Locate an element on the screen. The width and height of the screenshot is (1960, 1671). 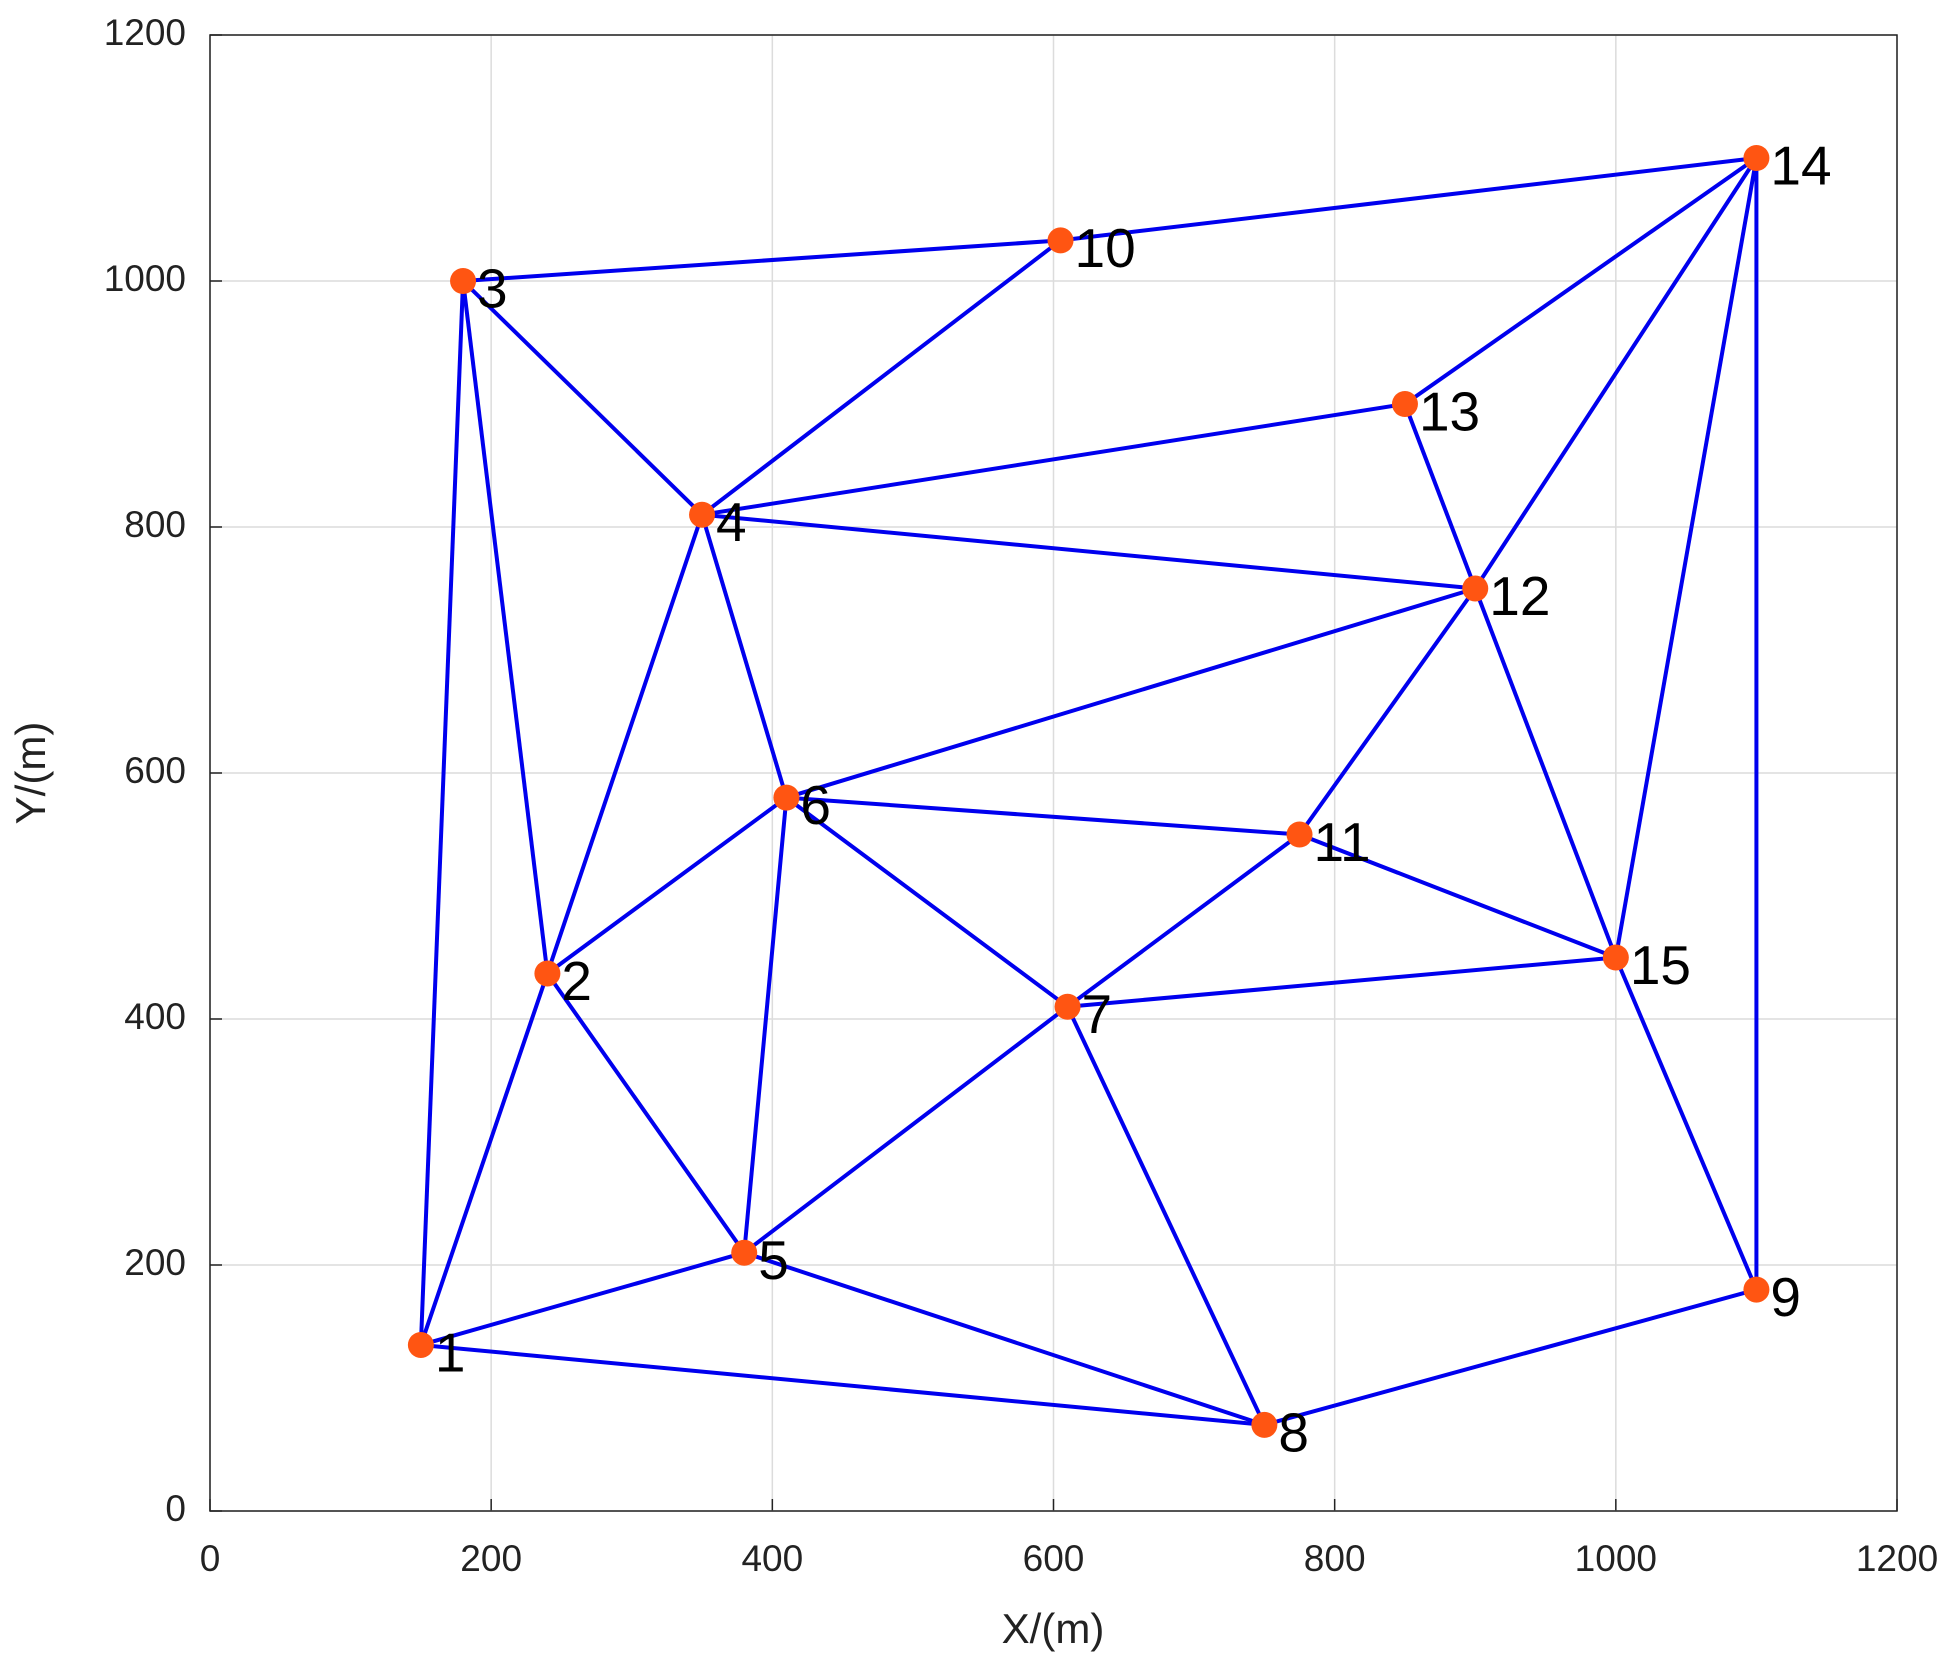
y-tick-label: 1200 is located at coordinates (145, 32).